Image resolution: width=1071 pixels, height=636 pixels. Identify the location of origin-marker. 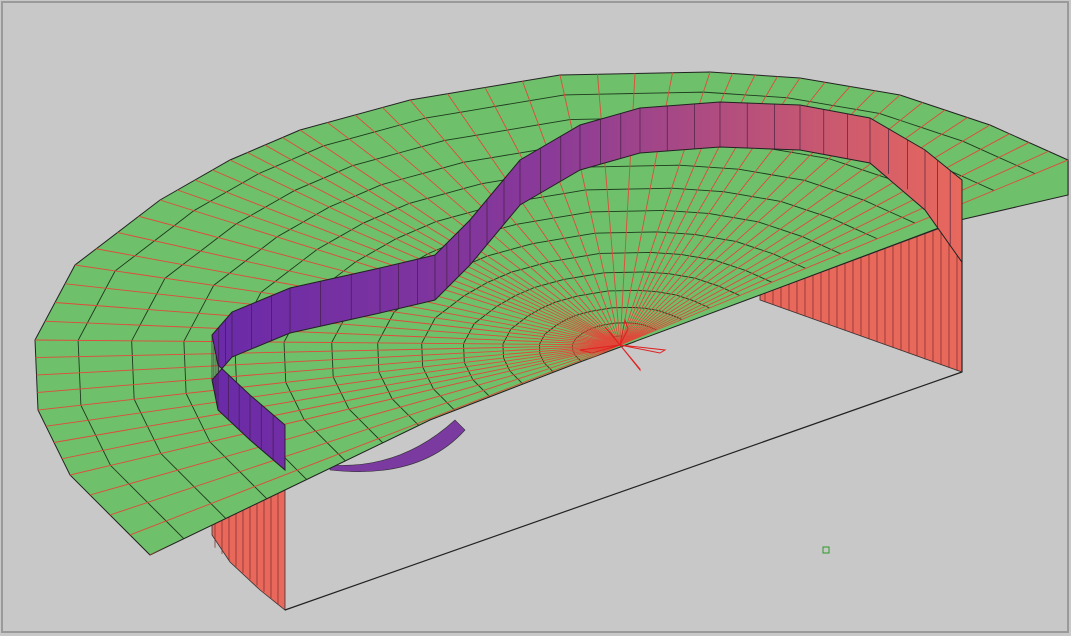
(623, 345).